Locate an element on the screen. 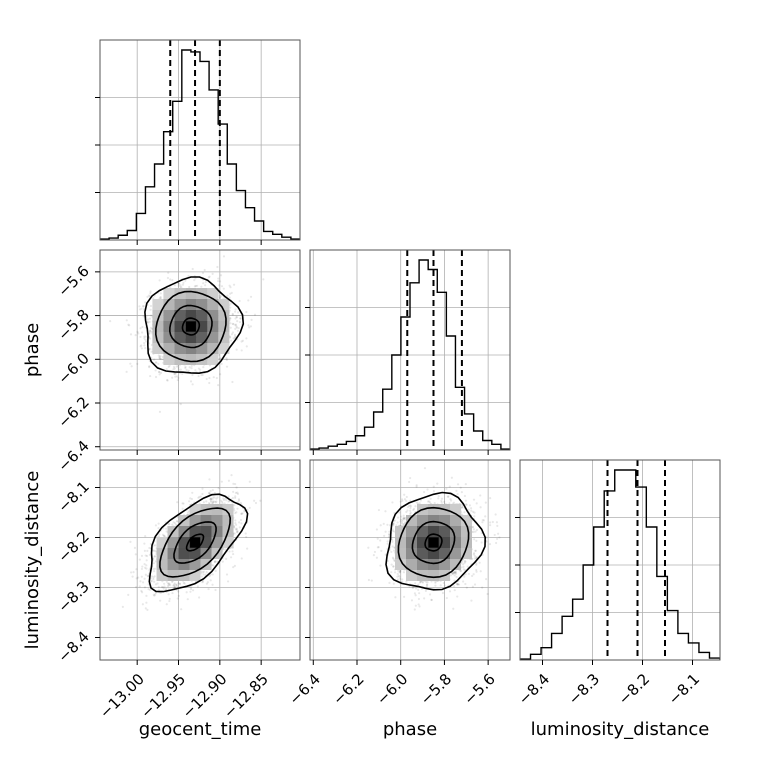 The height and width of the screenshot is (760, 760). panel-2d-geocent-time-vs-phase is located at coordinates (198, 352).